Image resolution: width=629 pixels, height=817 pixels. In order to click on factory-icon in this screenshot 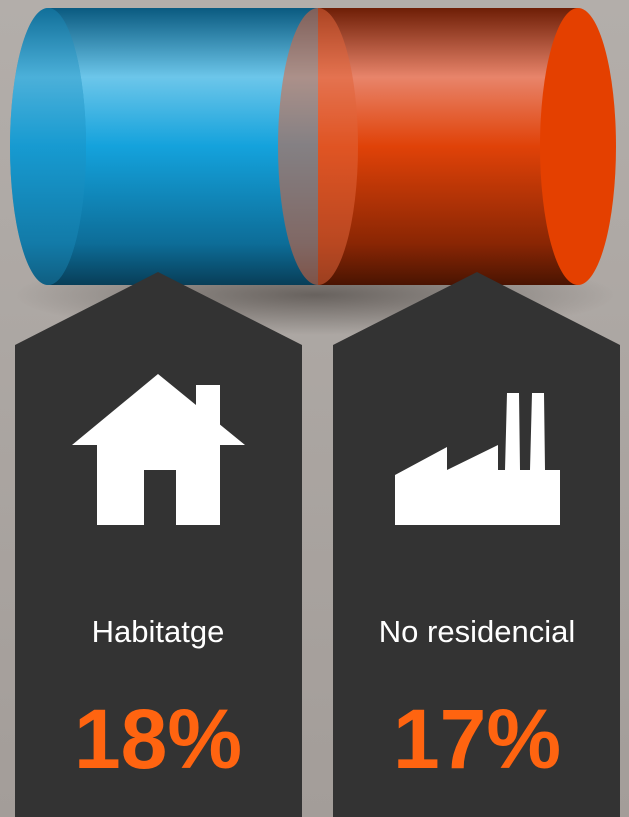, I will do `click(477, 459)`.